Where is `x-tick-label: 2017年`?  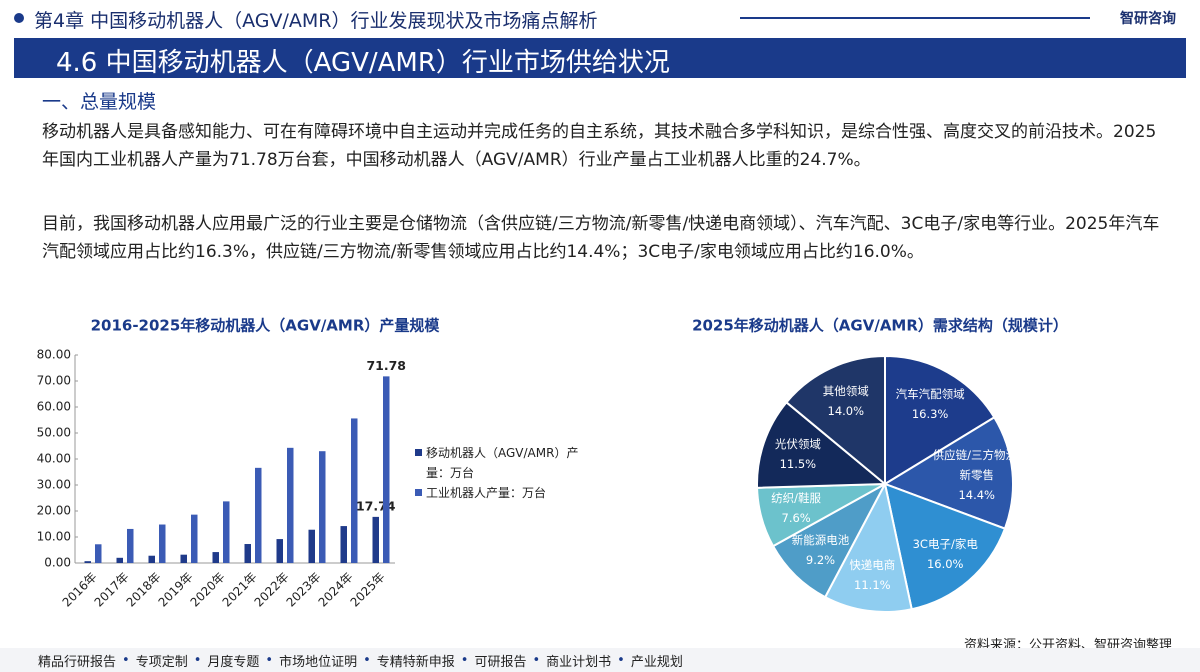
x-tick-label: 2017年 is located at coordinates (112, 590).